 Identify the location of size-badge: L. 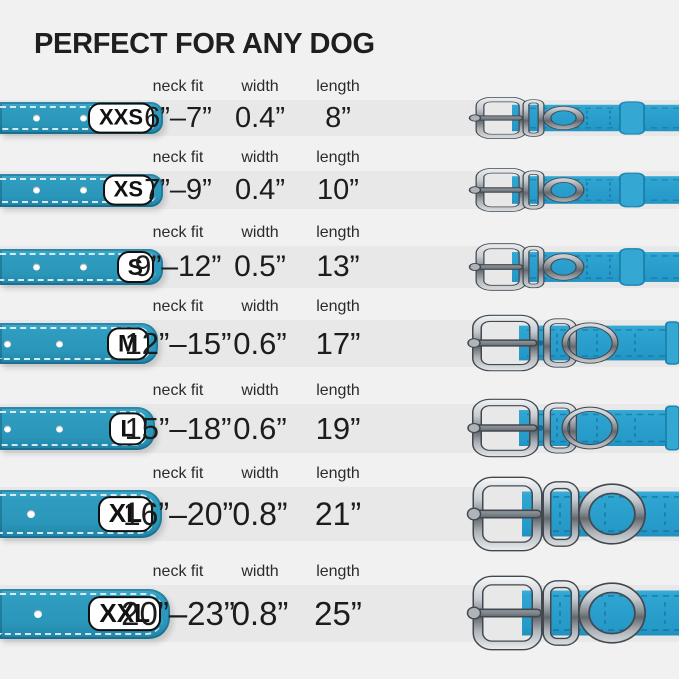
(127, 428).